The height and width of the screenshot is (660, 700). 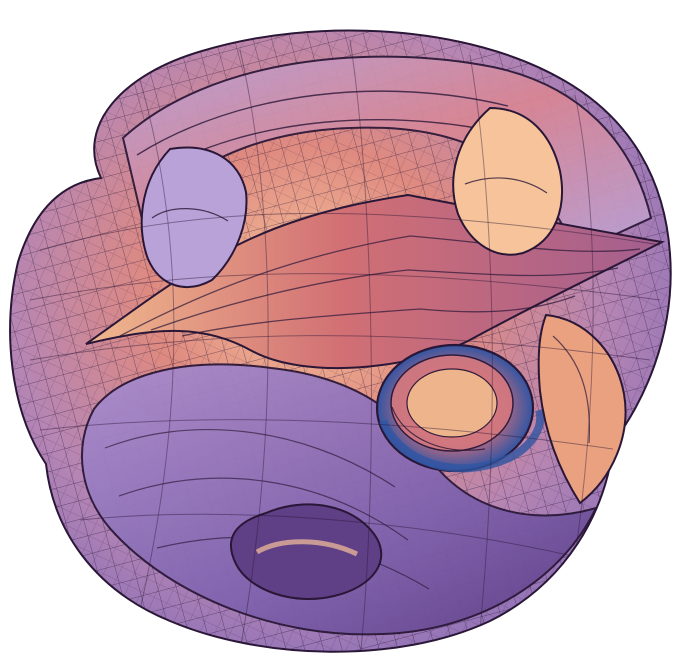 I want to click on surface-bottom-hole, so click(x=306, y=551).